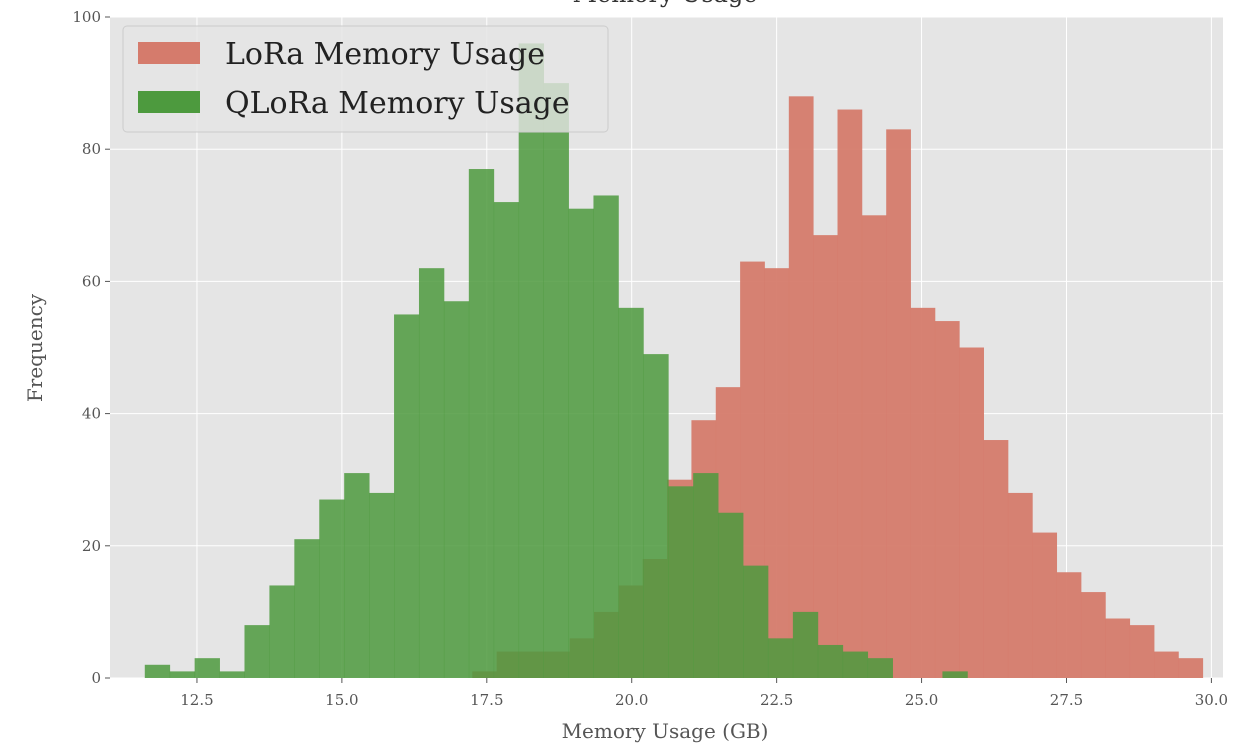  I want to click on legend: LoRa Memory Usage QLoRa Memory Usage, so click(365, 79).